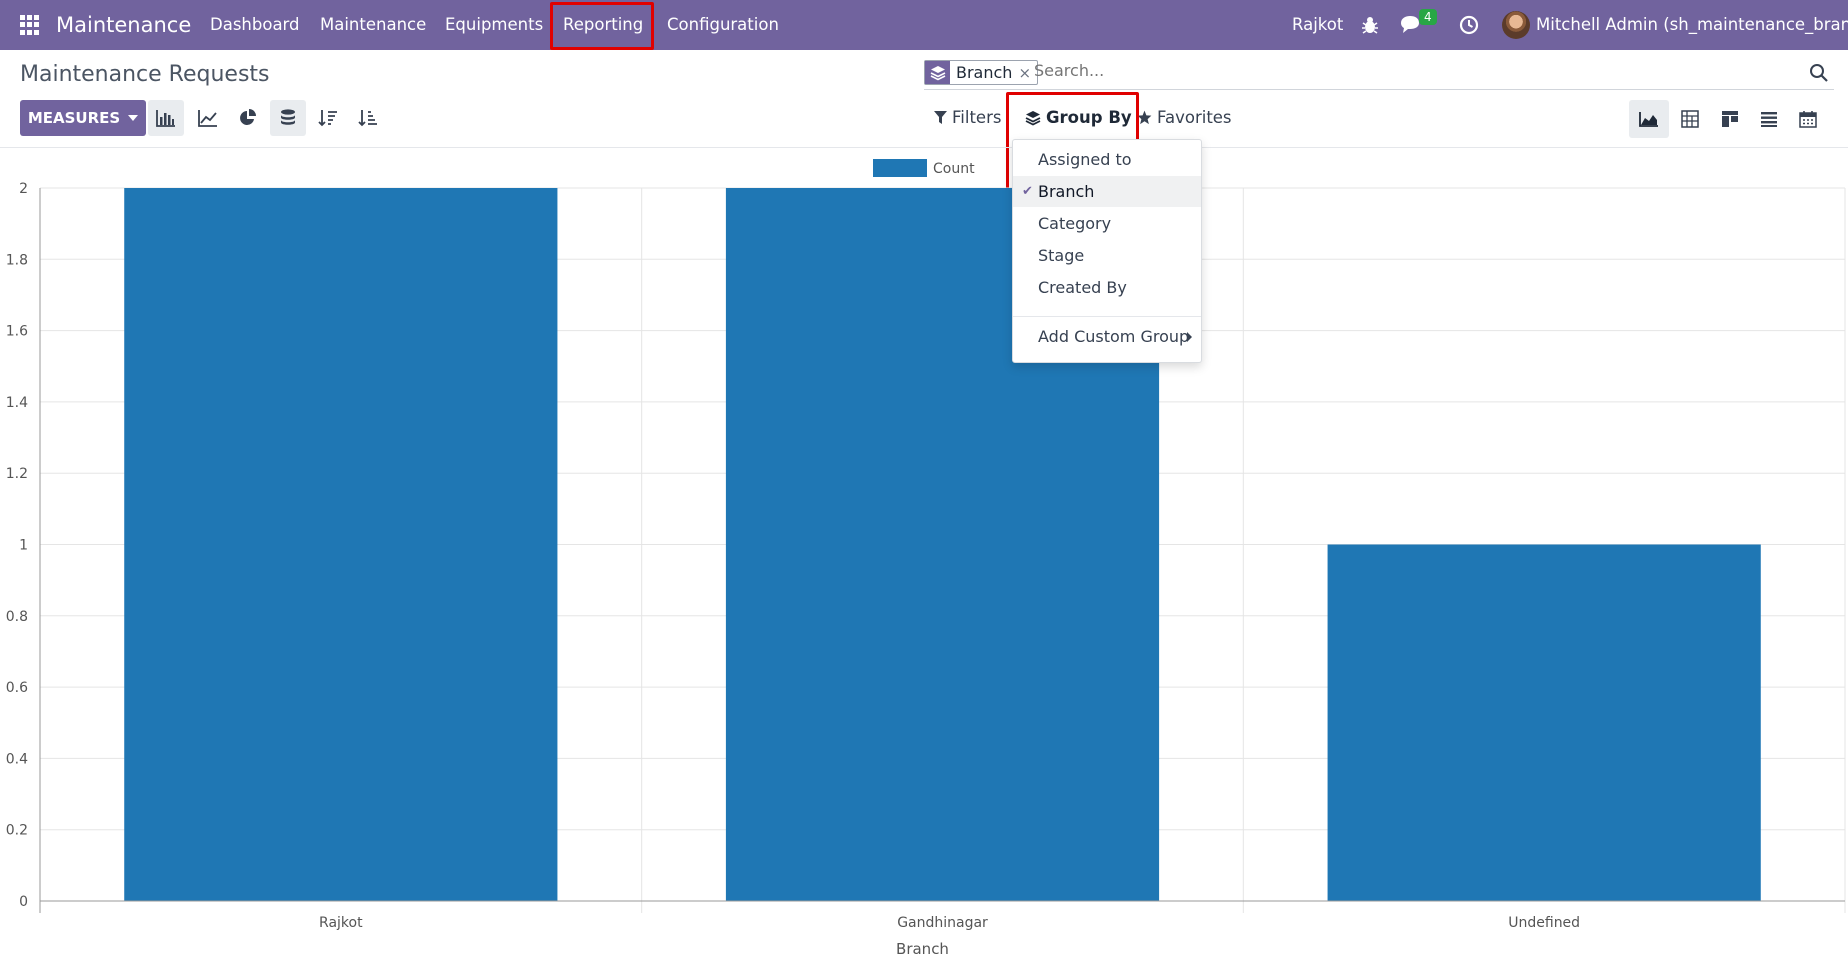 The width and height of the screenshot is (1848, 966). Describe the element at coordinates (23, 902) in the screenshot. I see `y-tick-label: 0` at that location.